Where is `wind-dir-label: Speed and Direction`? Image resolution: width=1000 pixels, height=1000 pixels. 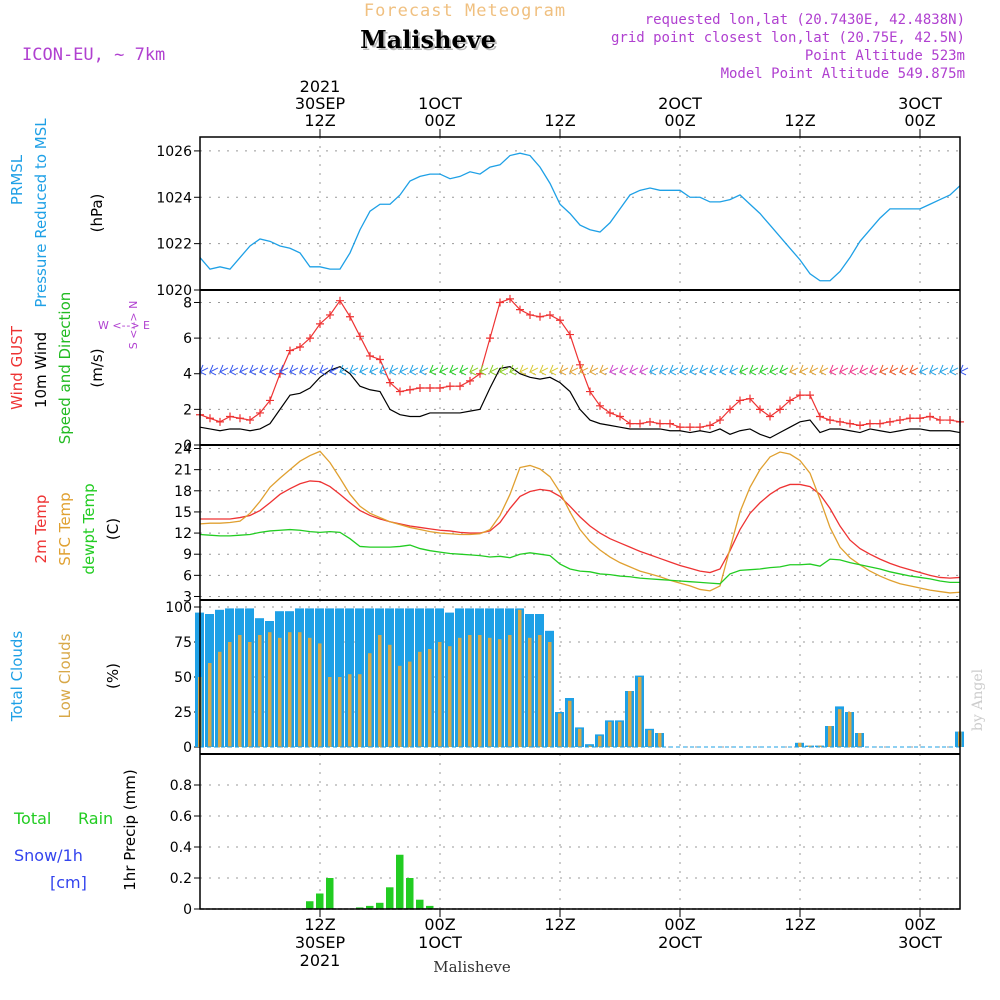 wind-dir-label: Speed and Direction is located at coordinates (65, 368).